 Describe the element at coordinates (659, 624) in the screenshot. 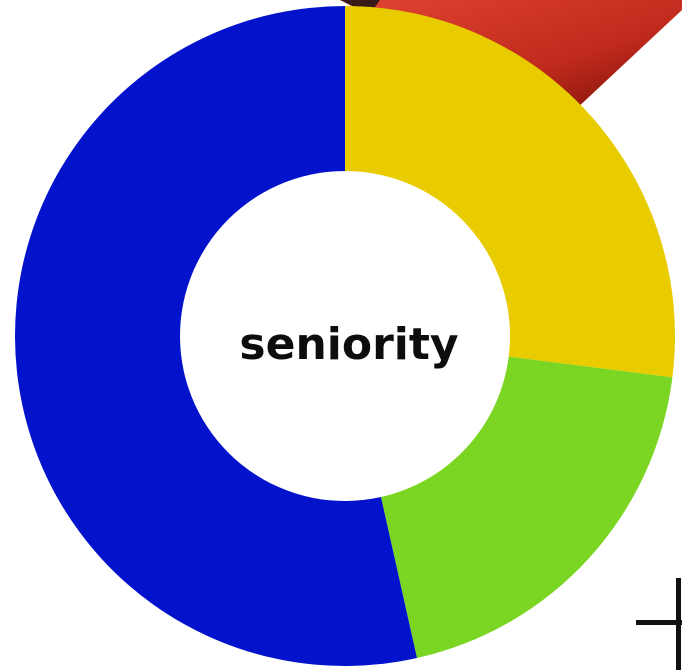

I see `bracket-decoration` at that location.